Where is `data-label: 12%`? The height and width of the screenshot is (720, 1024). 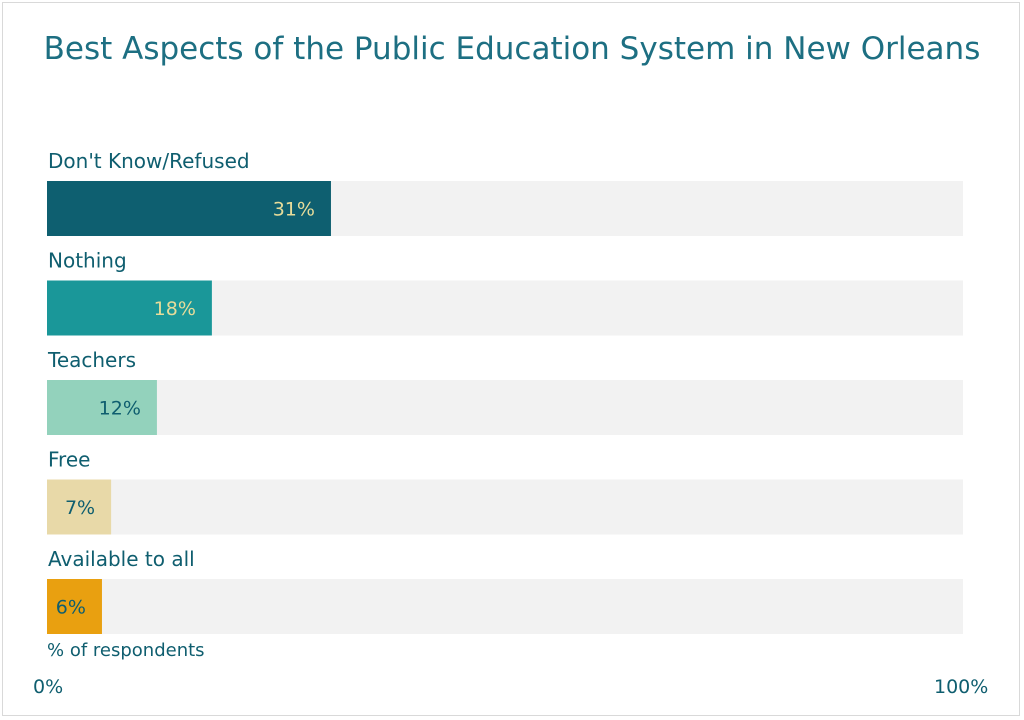 data-label: 12% is located at coordinates (120, 409).